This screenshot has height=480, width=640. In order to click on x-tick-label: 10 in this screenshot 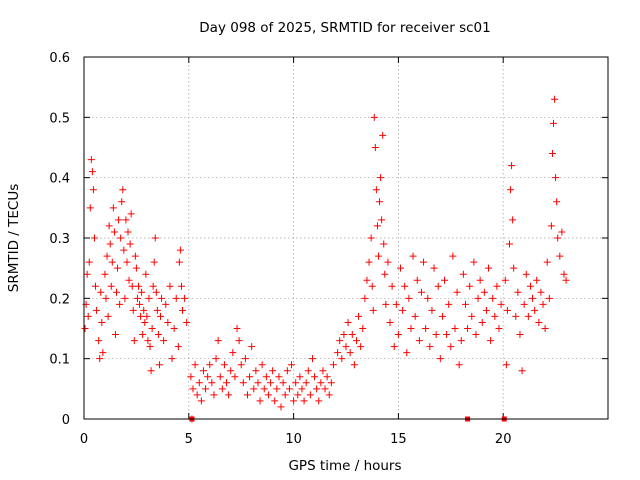, I will do `click(293, 439)`.